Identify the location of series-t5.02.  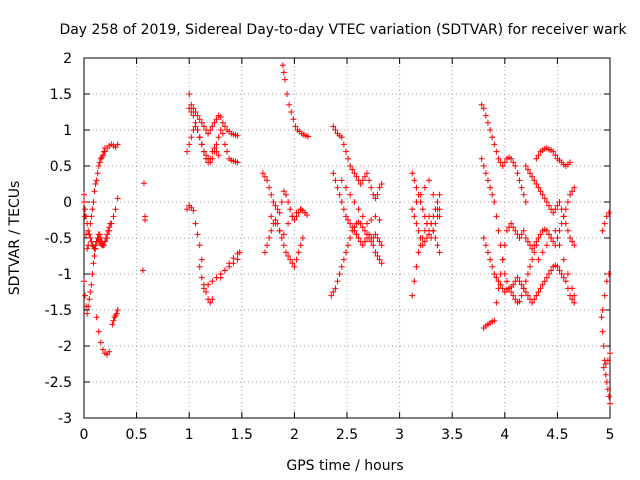
(605, 360).